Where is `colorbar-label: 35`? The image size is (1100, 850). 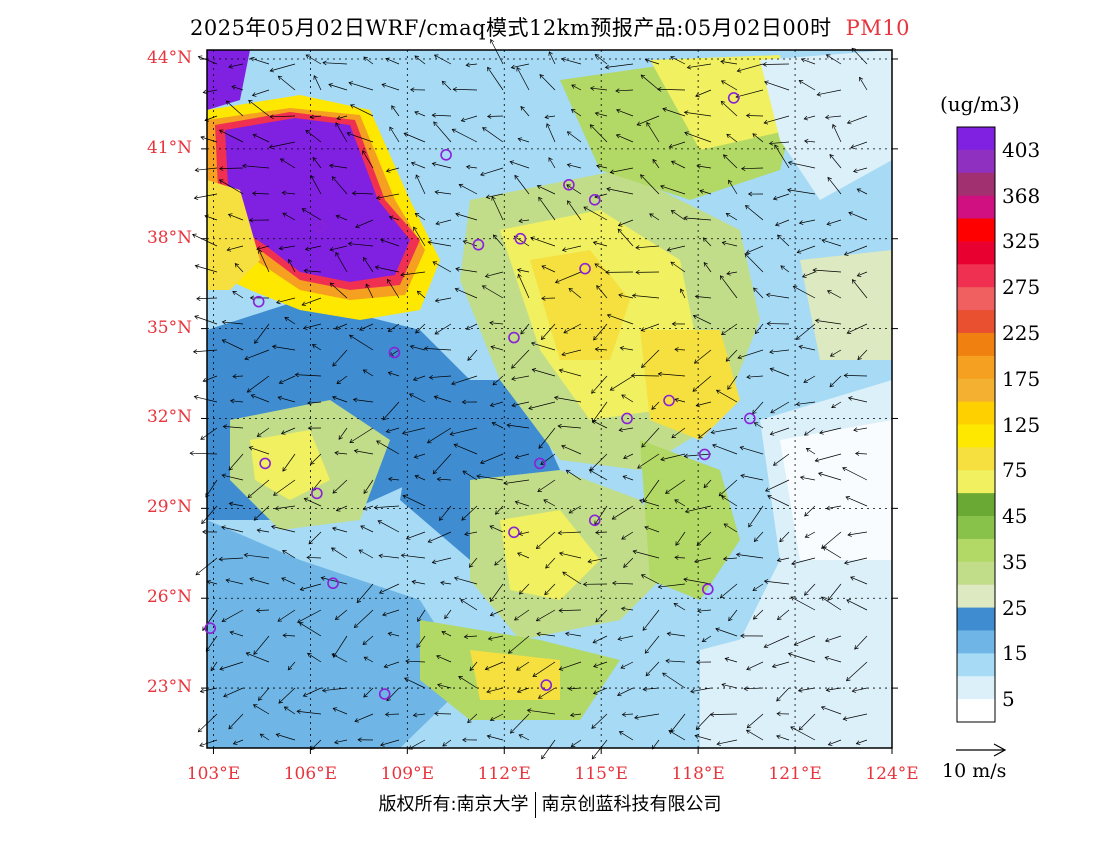 colorbar-label: 35 is located at coordinates (1015, 561).